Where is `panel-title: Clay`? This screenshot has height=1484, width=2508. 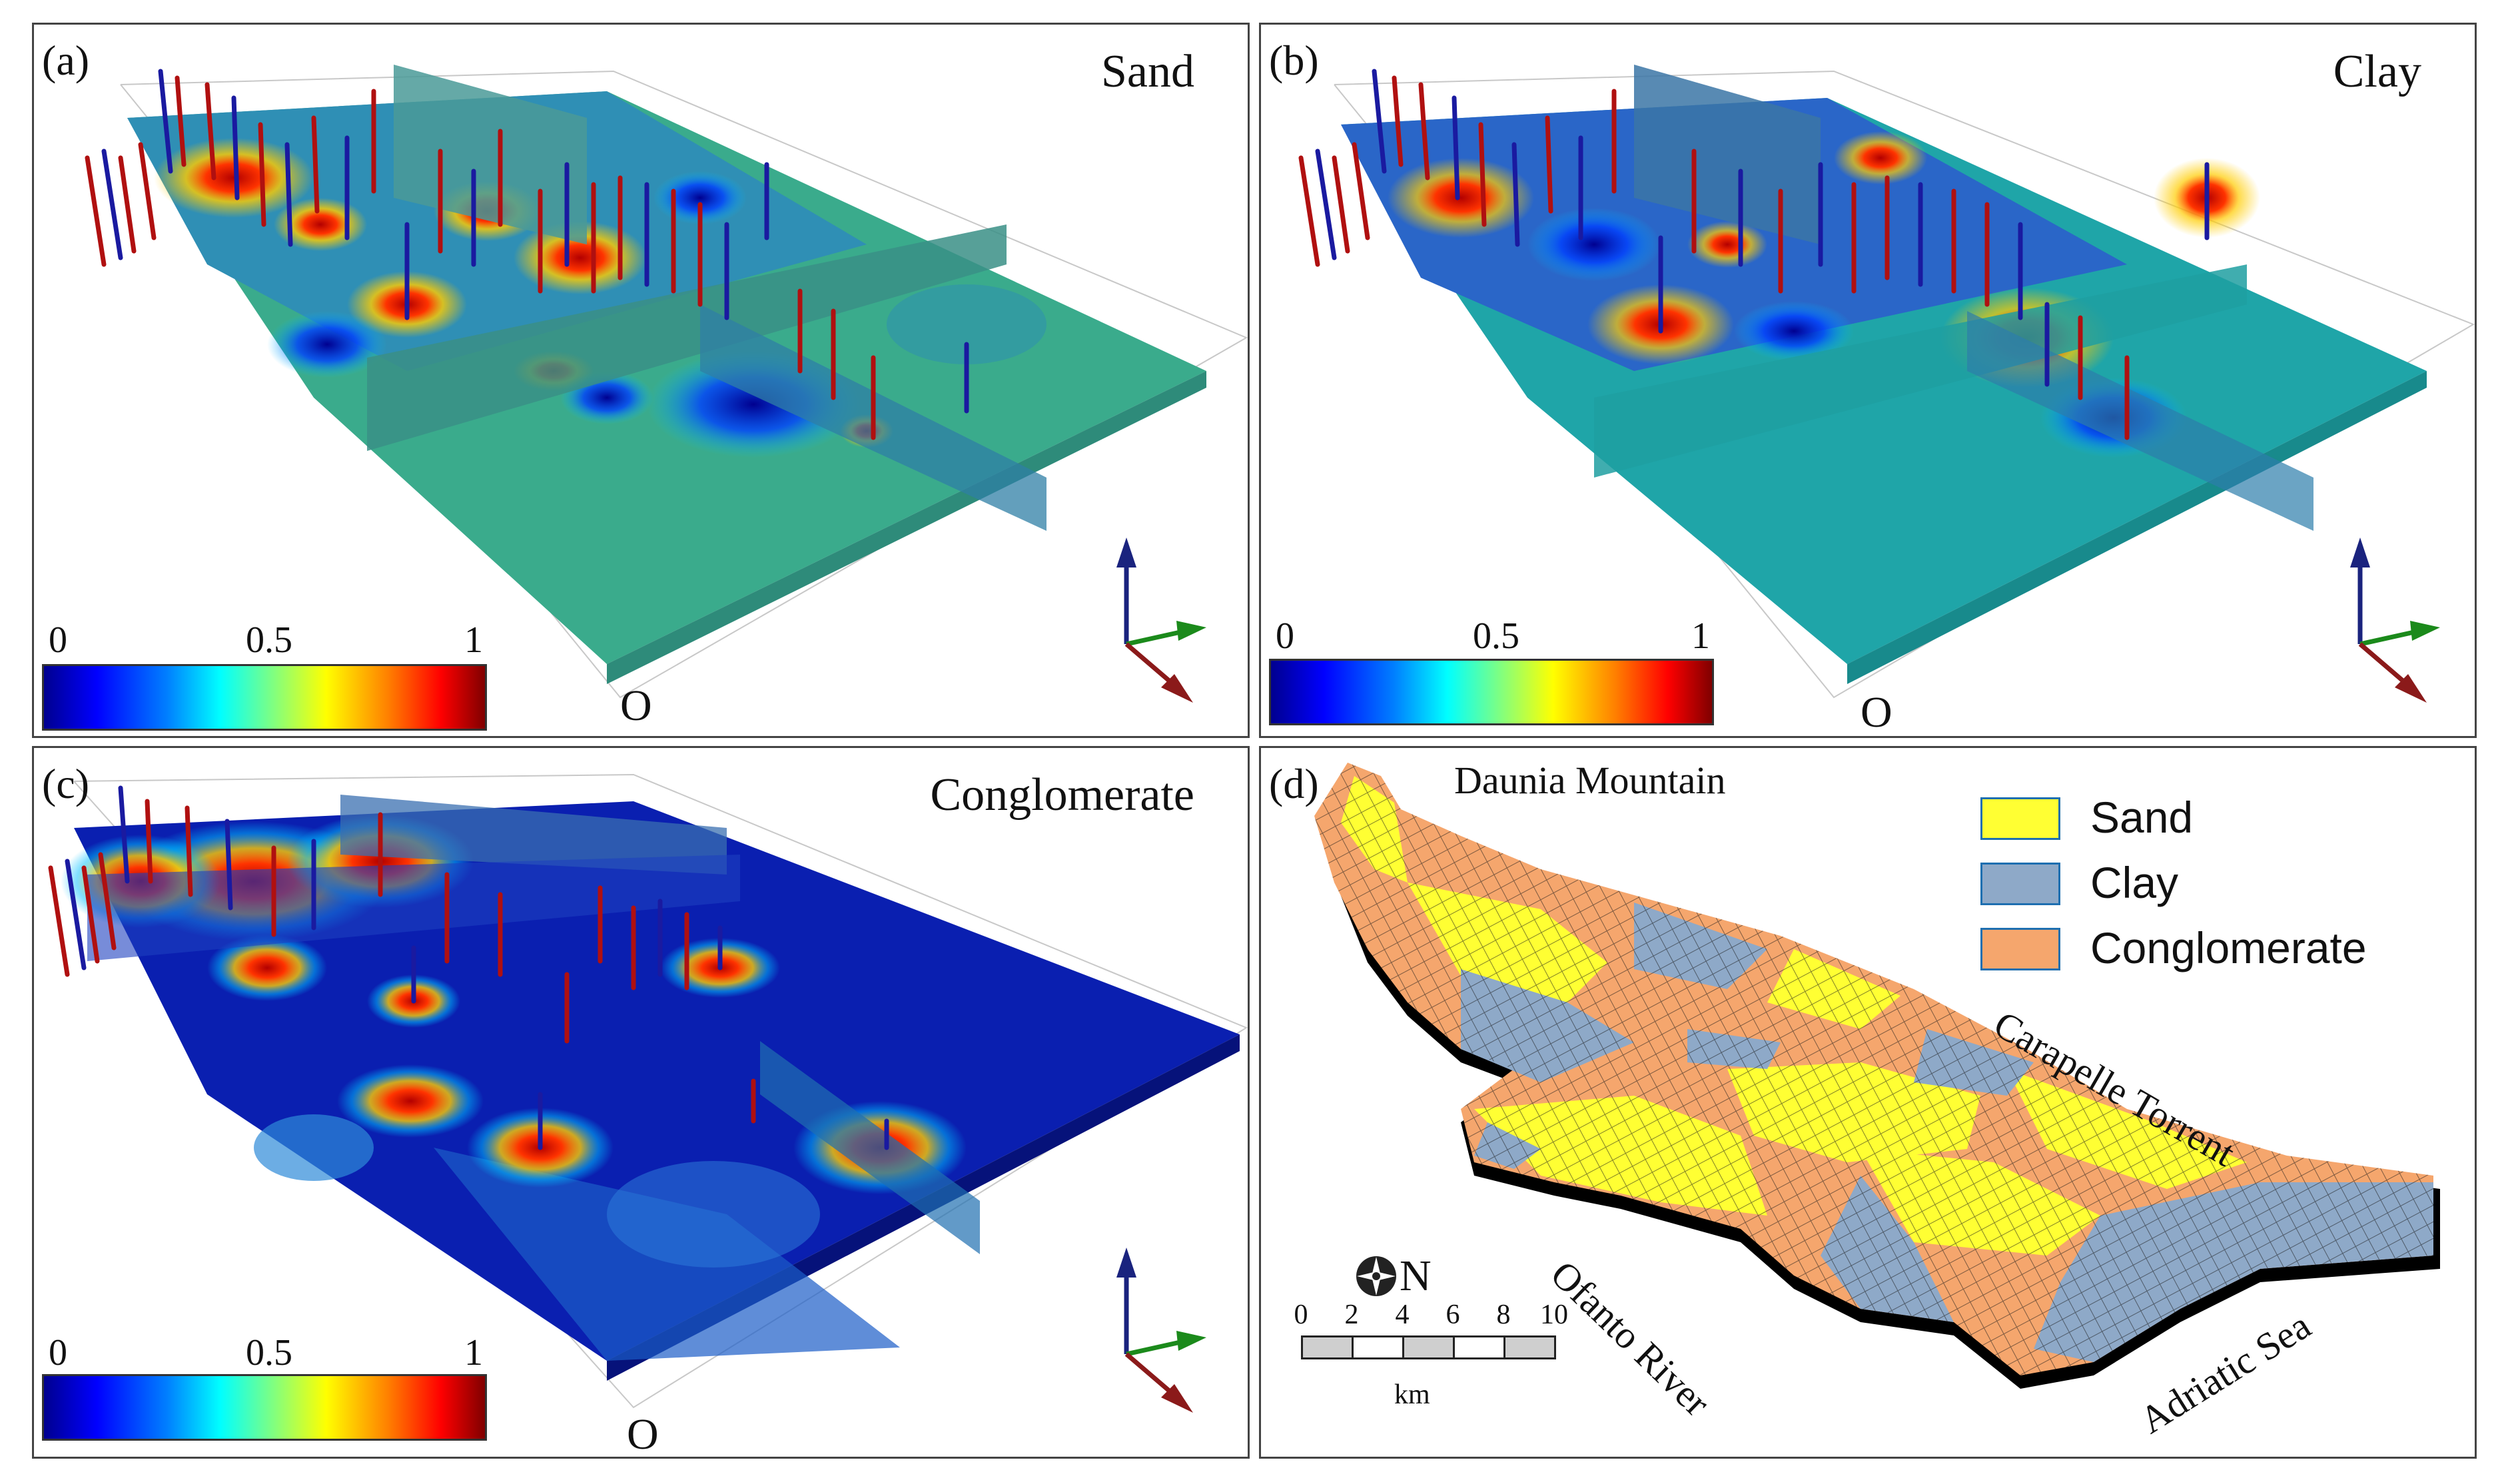
panel-title: Clay is located at coordinates (2377, 72).